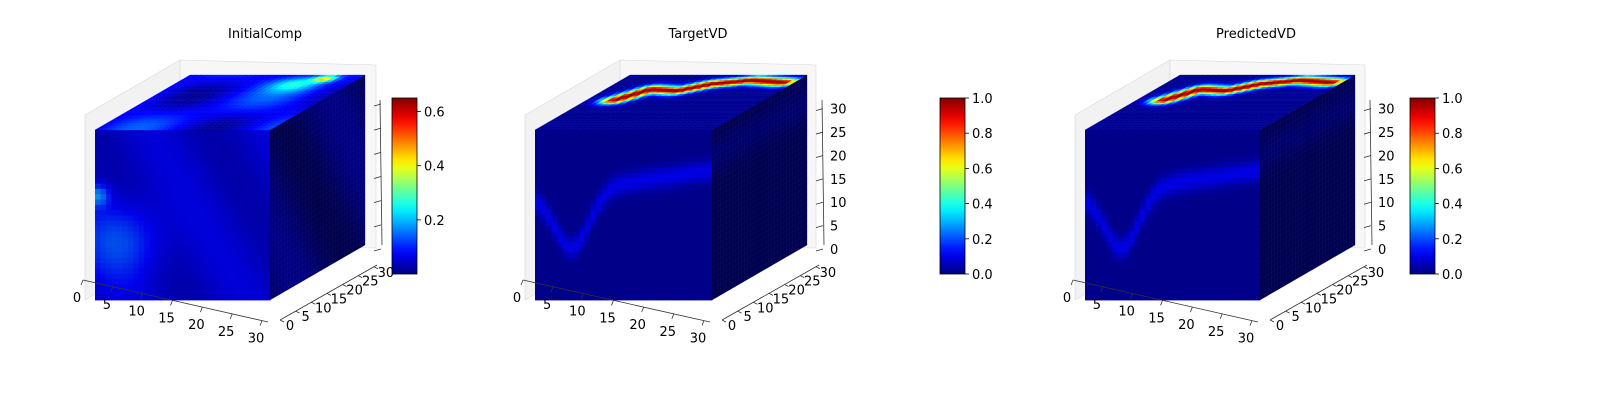 The height and width of the screenshot is (400, 1600). Describe the element at coordinates (1156, 318) in the screenshot. I see `x-tick-label: 15` at that location.